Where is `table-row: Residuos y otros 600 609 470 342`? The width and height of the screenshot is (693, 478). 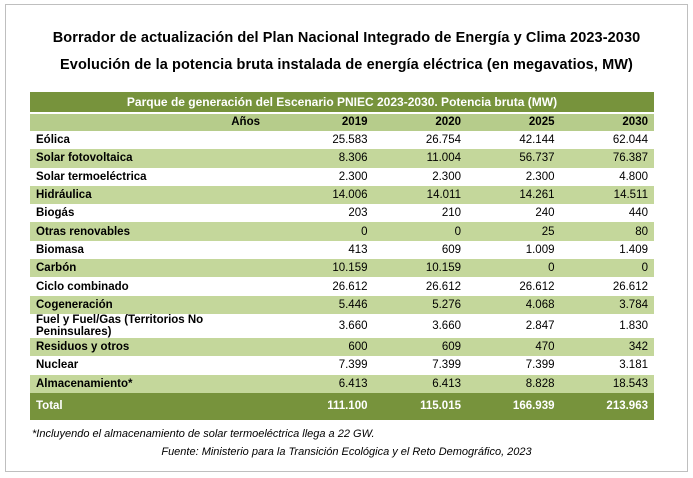
table-row: Residuos y otros 600 609 470 342 is located at coordinates (342, 347).